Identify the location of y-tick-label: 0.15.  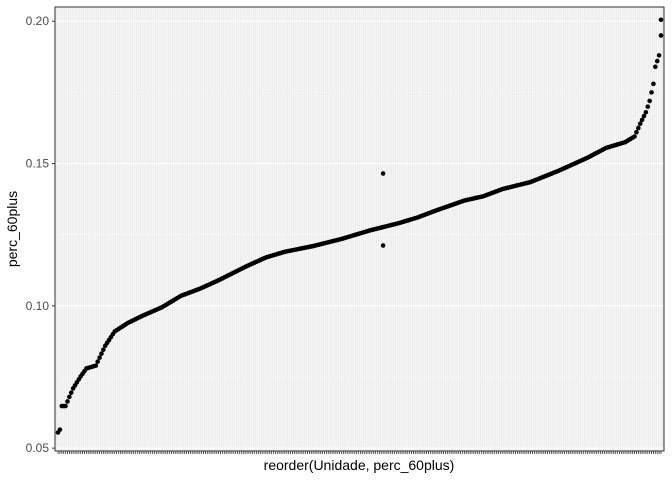
(38, 164).